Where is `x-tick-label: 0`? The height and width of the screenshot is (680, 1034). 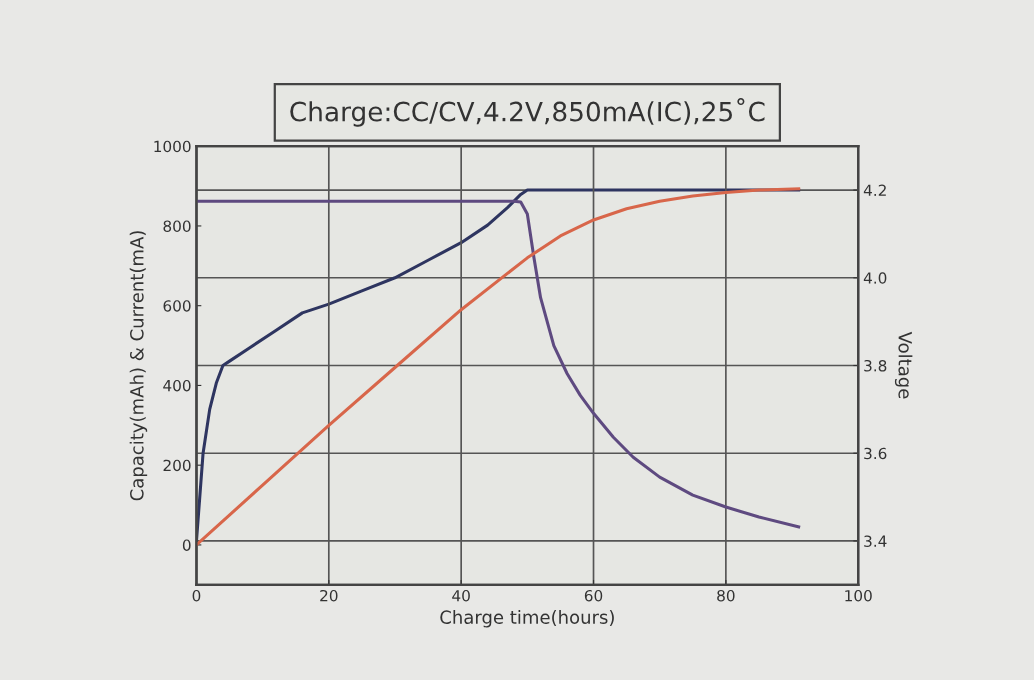 x-tick-label: 0 is located at coordinates (196, 595).